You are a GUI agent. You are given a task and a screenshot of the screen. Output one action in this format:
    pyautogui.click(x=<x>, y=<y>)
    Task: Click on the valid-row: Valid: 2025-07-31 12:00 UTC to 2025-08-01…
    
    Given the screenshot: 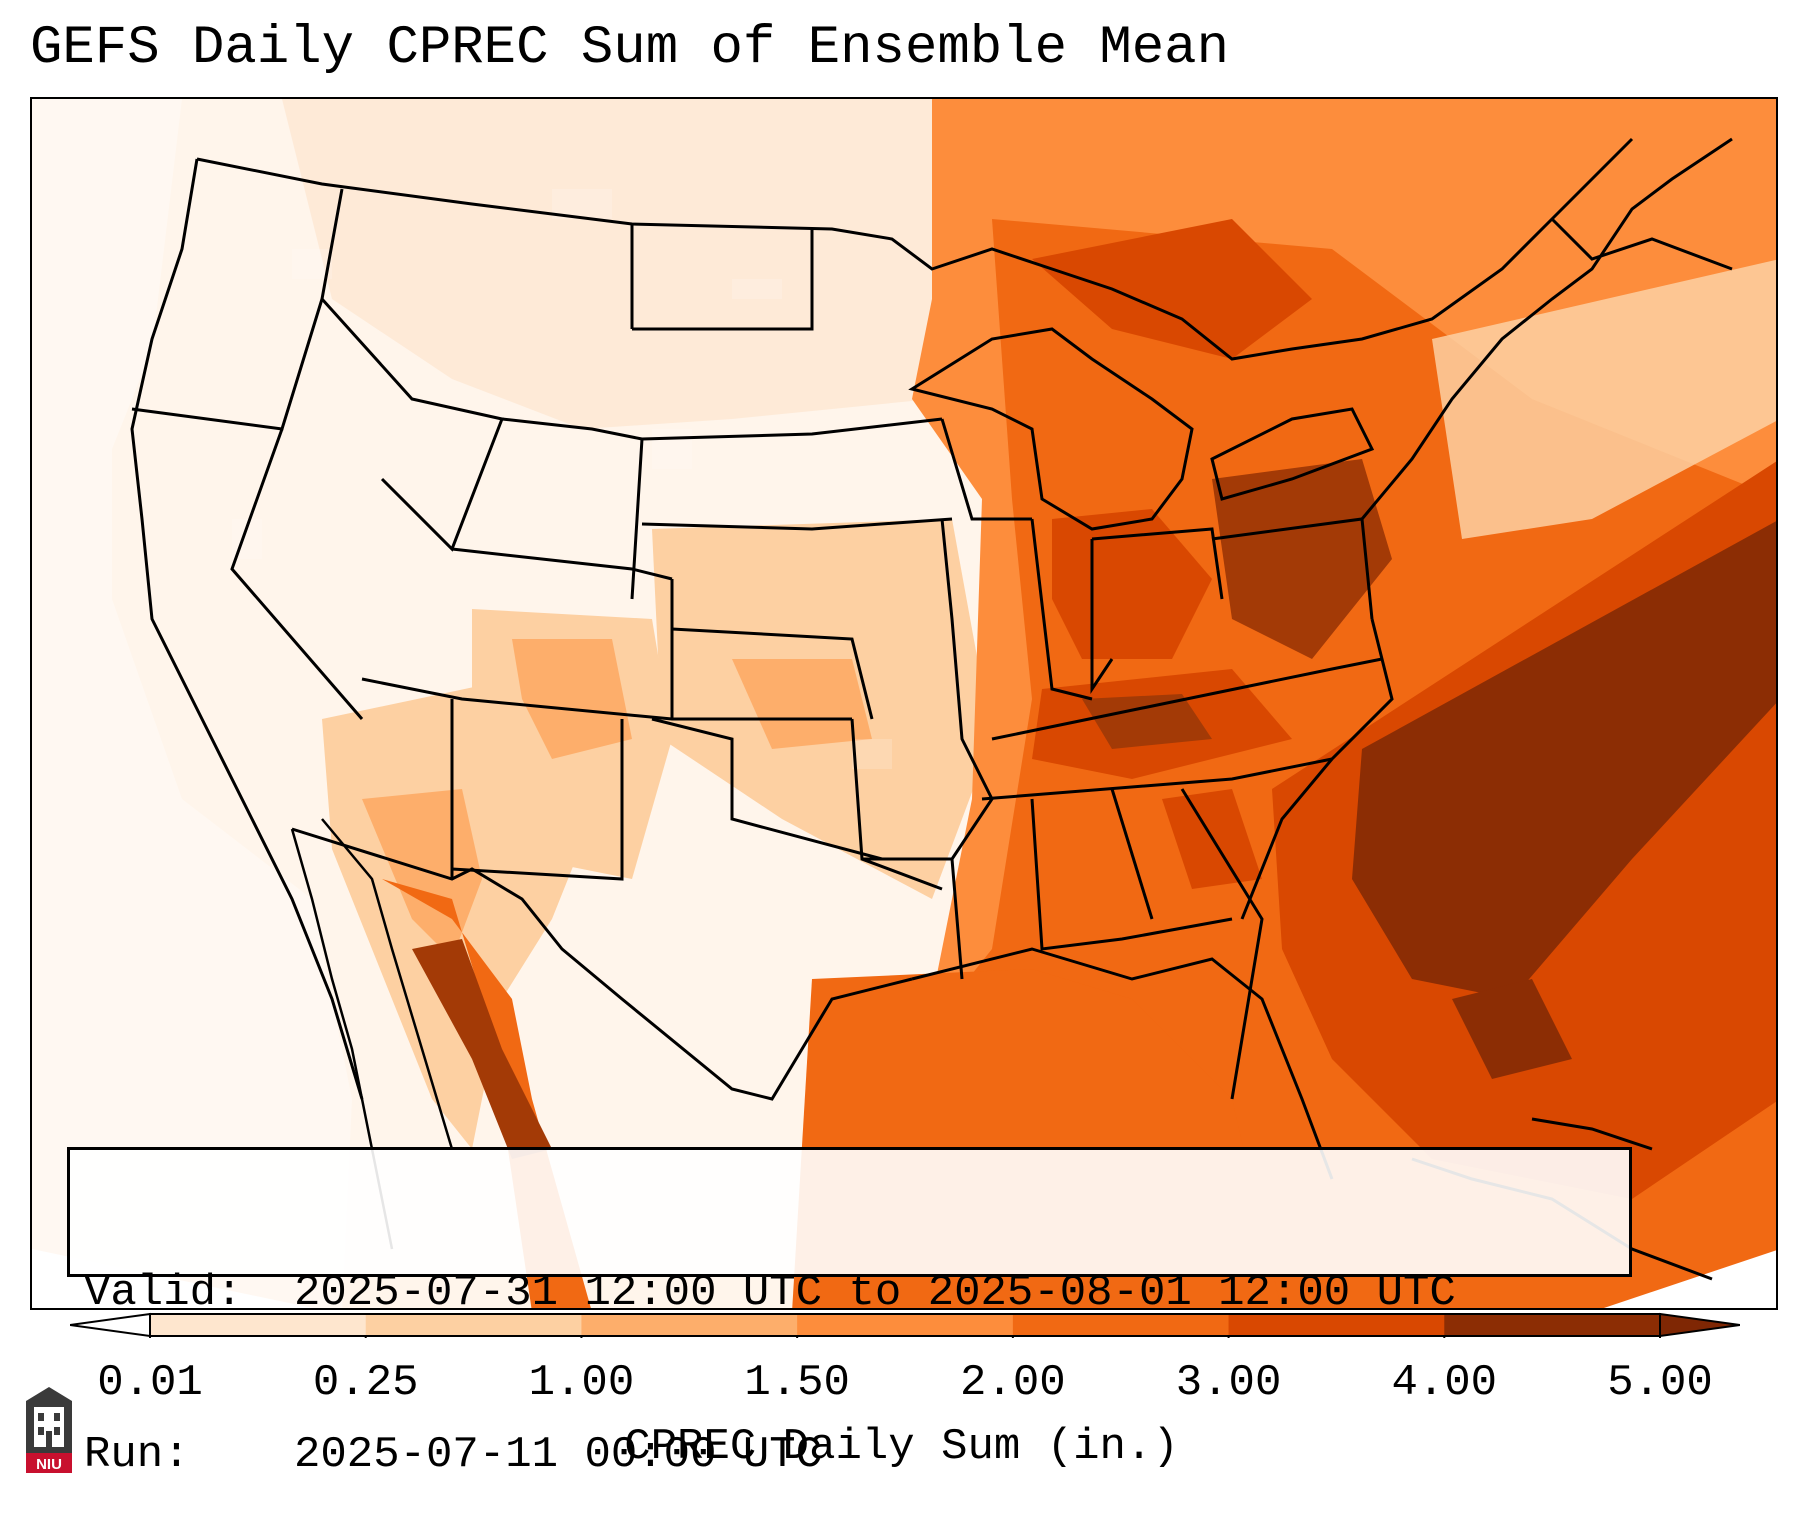 What is the action you would take?
    pyautogui.click(x=849, y=1293)
    